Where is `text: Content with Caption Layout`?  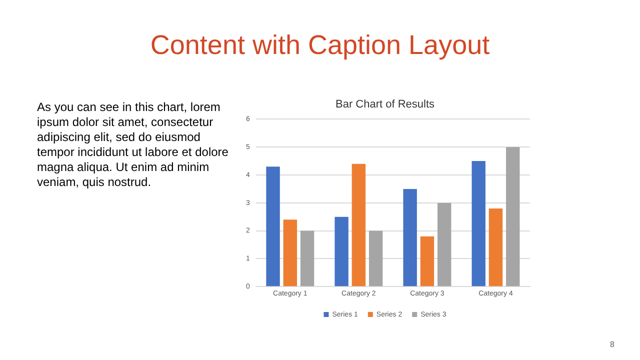
text: Content with Caption Layout is located at coordinates (320, 45).